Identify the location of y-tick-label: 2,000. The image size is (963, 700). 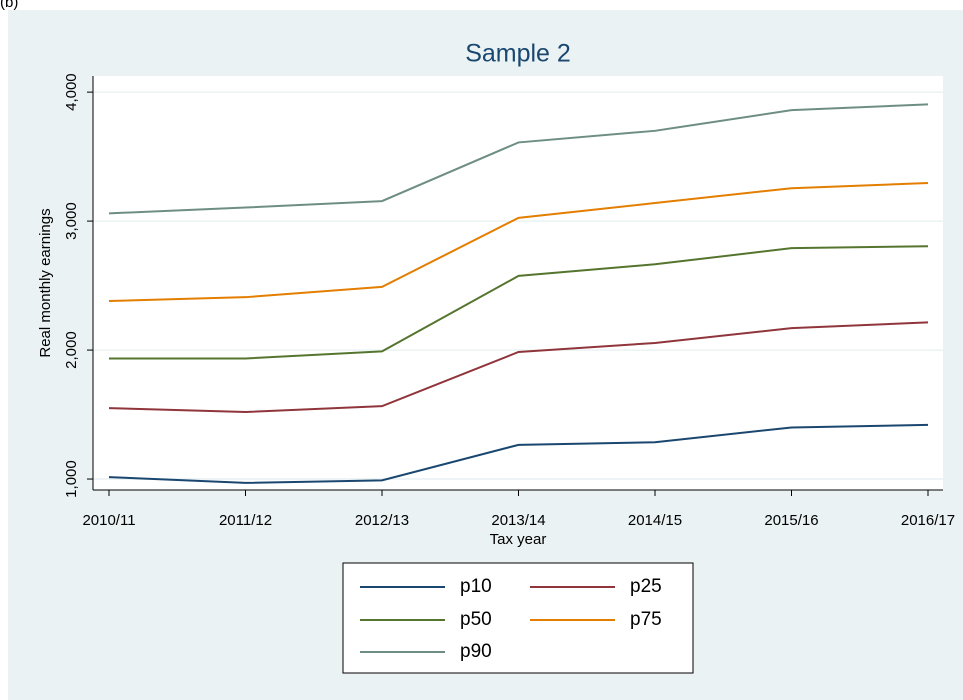
(71, 350).